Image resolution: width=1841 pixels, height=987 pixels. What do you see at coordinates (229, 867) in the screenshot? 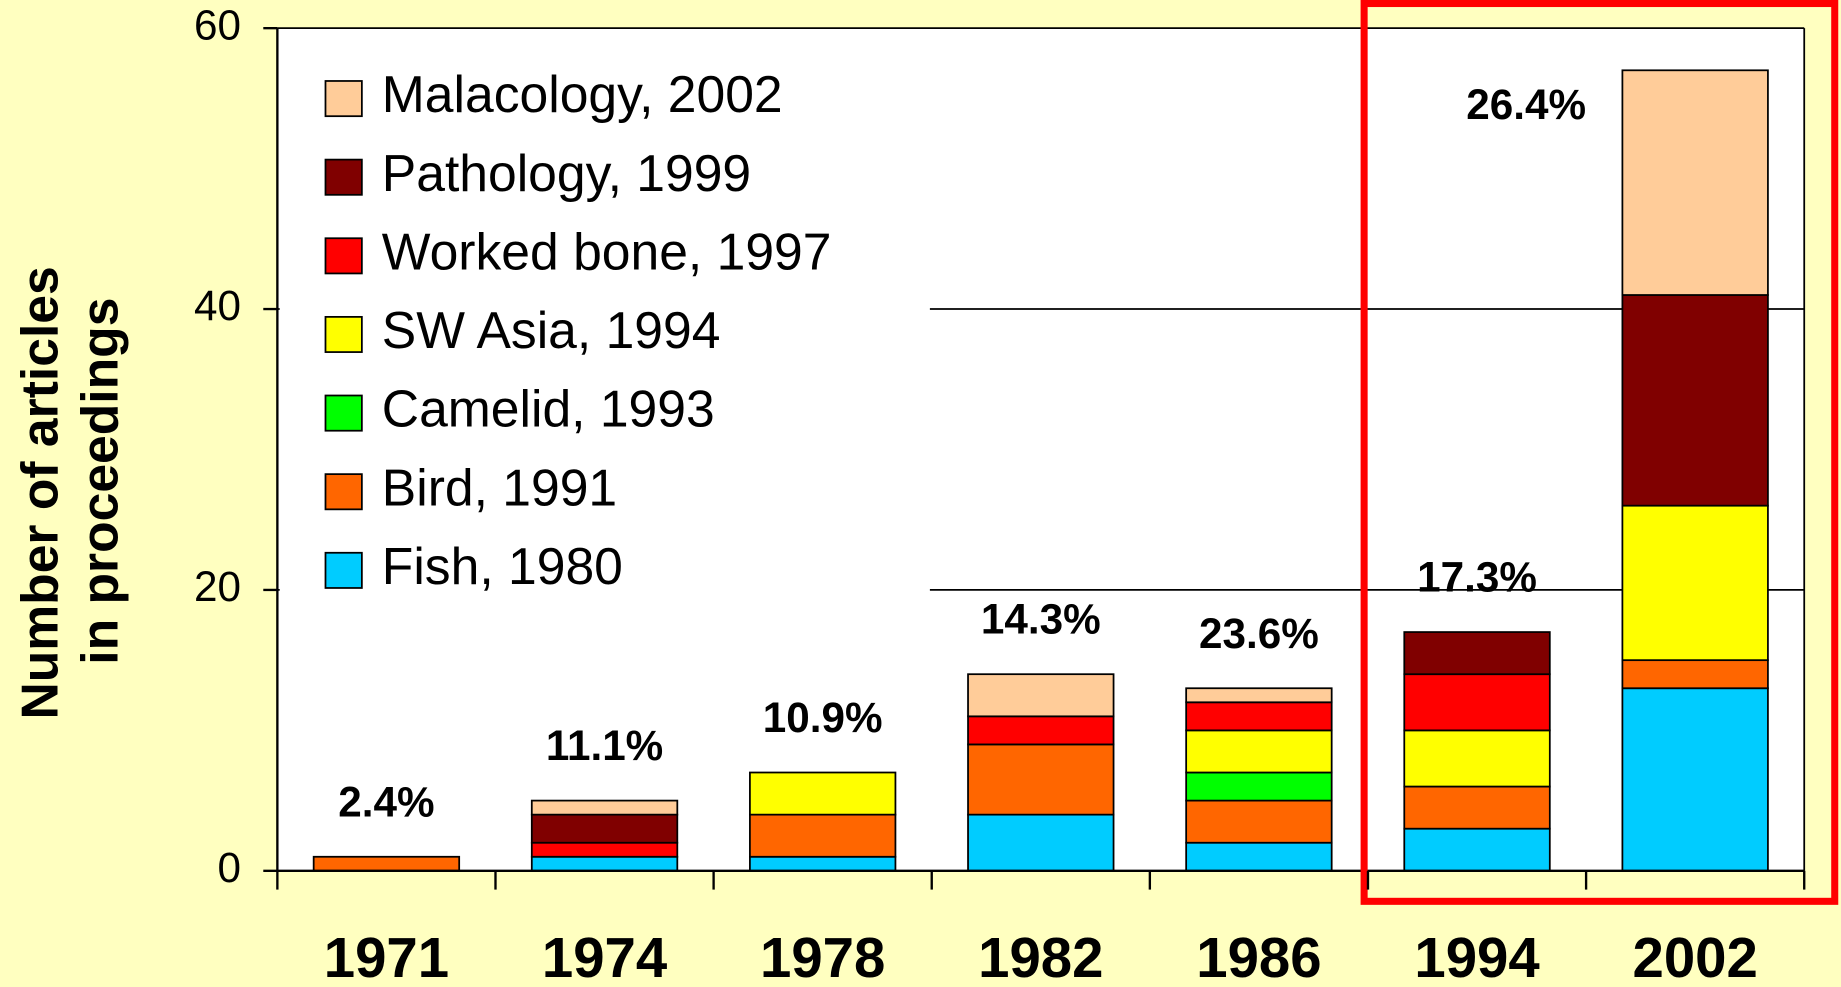
I see `y-tick-label: 0` at bounding box center [229, 867].